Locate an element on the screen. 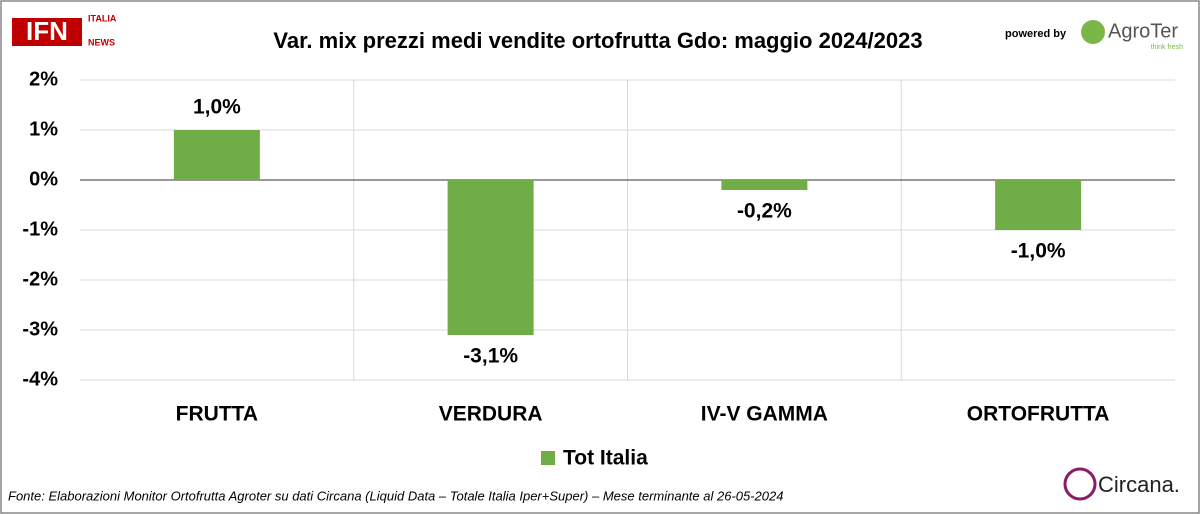 Image resolution: width=1200 pixels, height=514 pixels. value-label: -0,2% is located at coordinates (764, 211).